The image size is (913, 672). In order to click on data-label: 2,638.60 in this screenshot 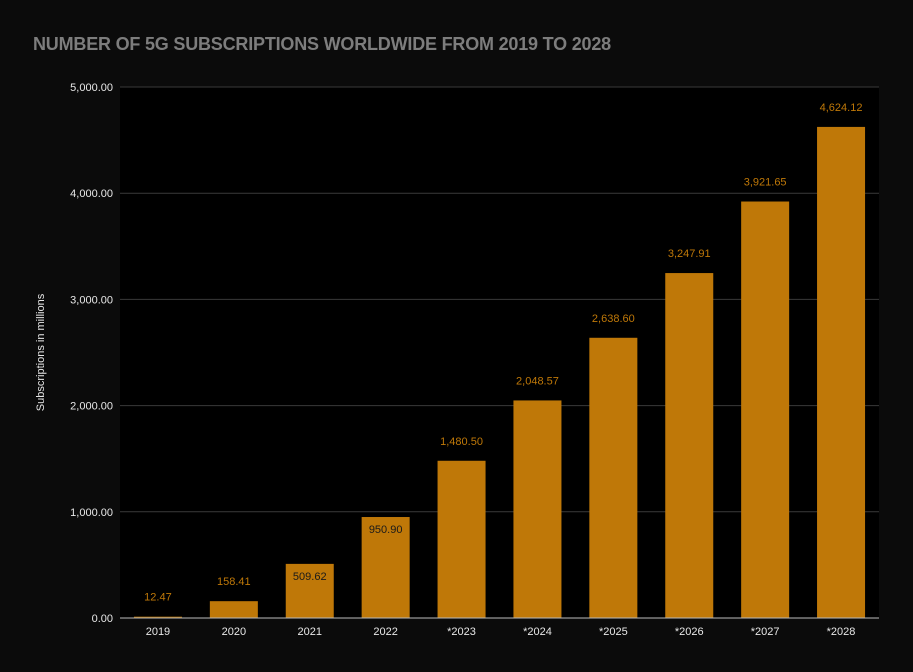, I will do `click(613, 319)`.